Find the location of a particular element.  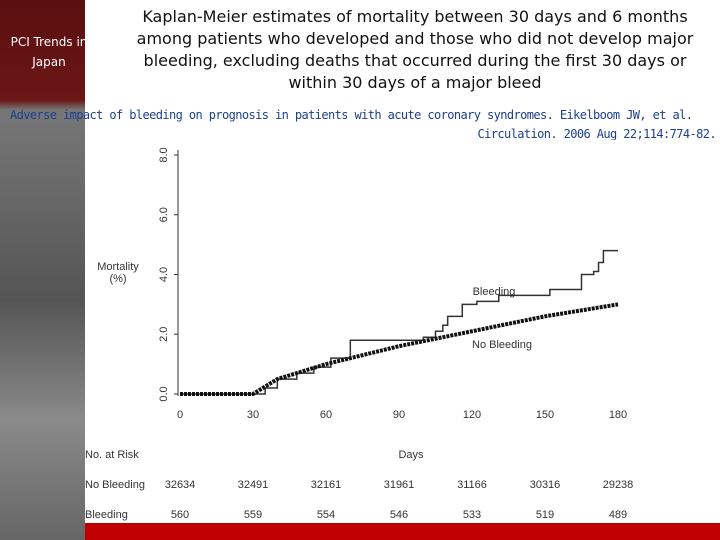

x-tick-label: 30 is located at coordinates (253, 415).